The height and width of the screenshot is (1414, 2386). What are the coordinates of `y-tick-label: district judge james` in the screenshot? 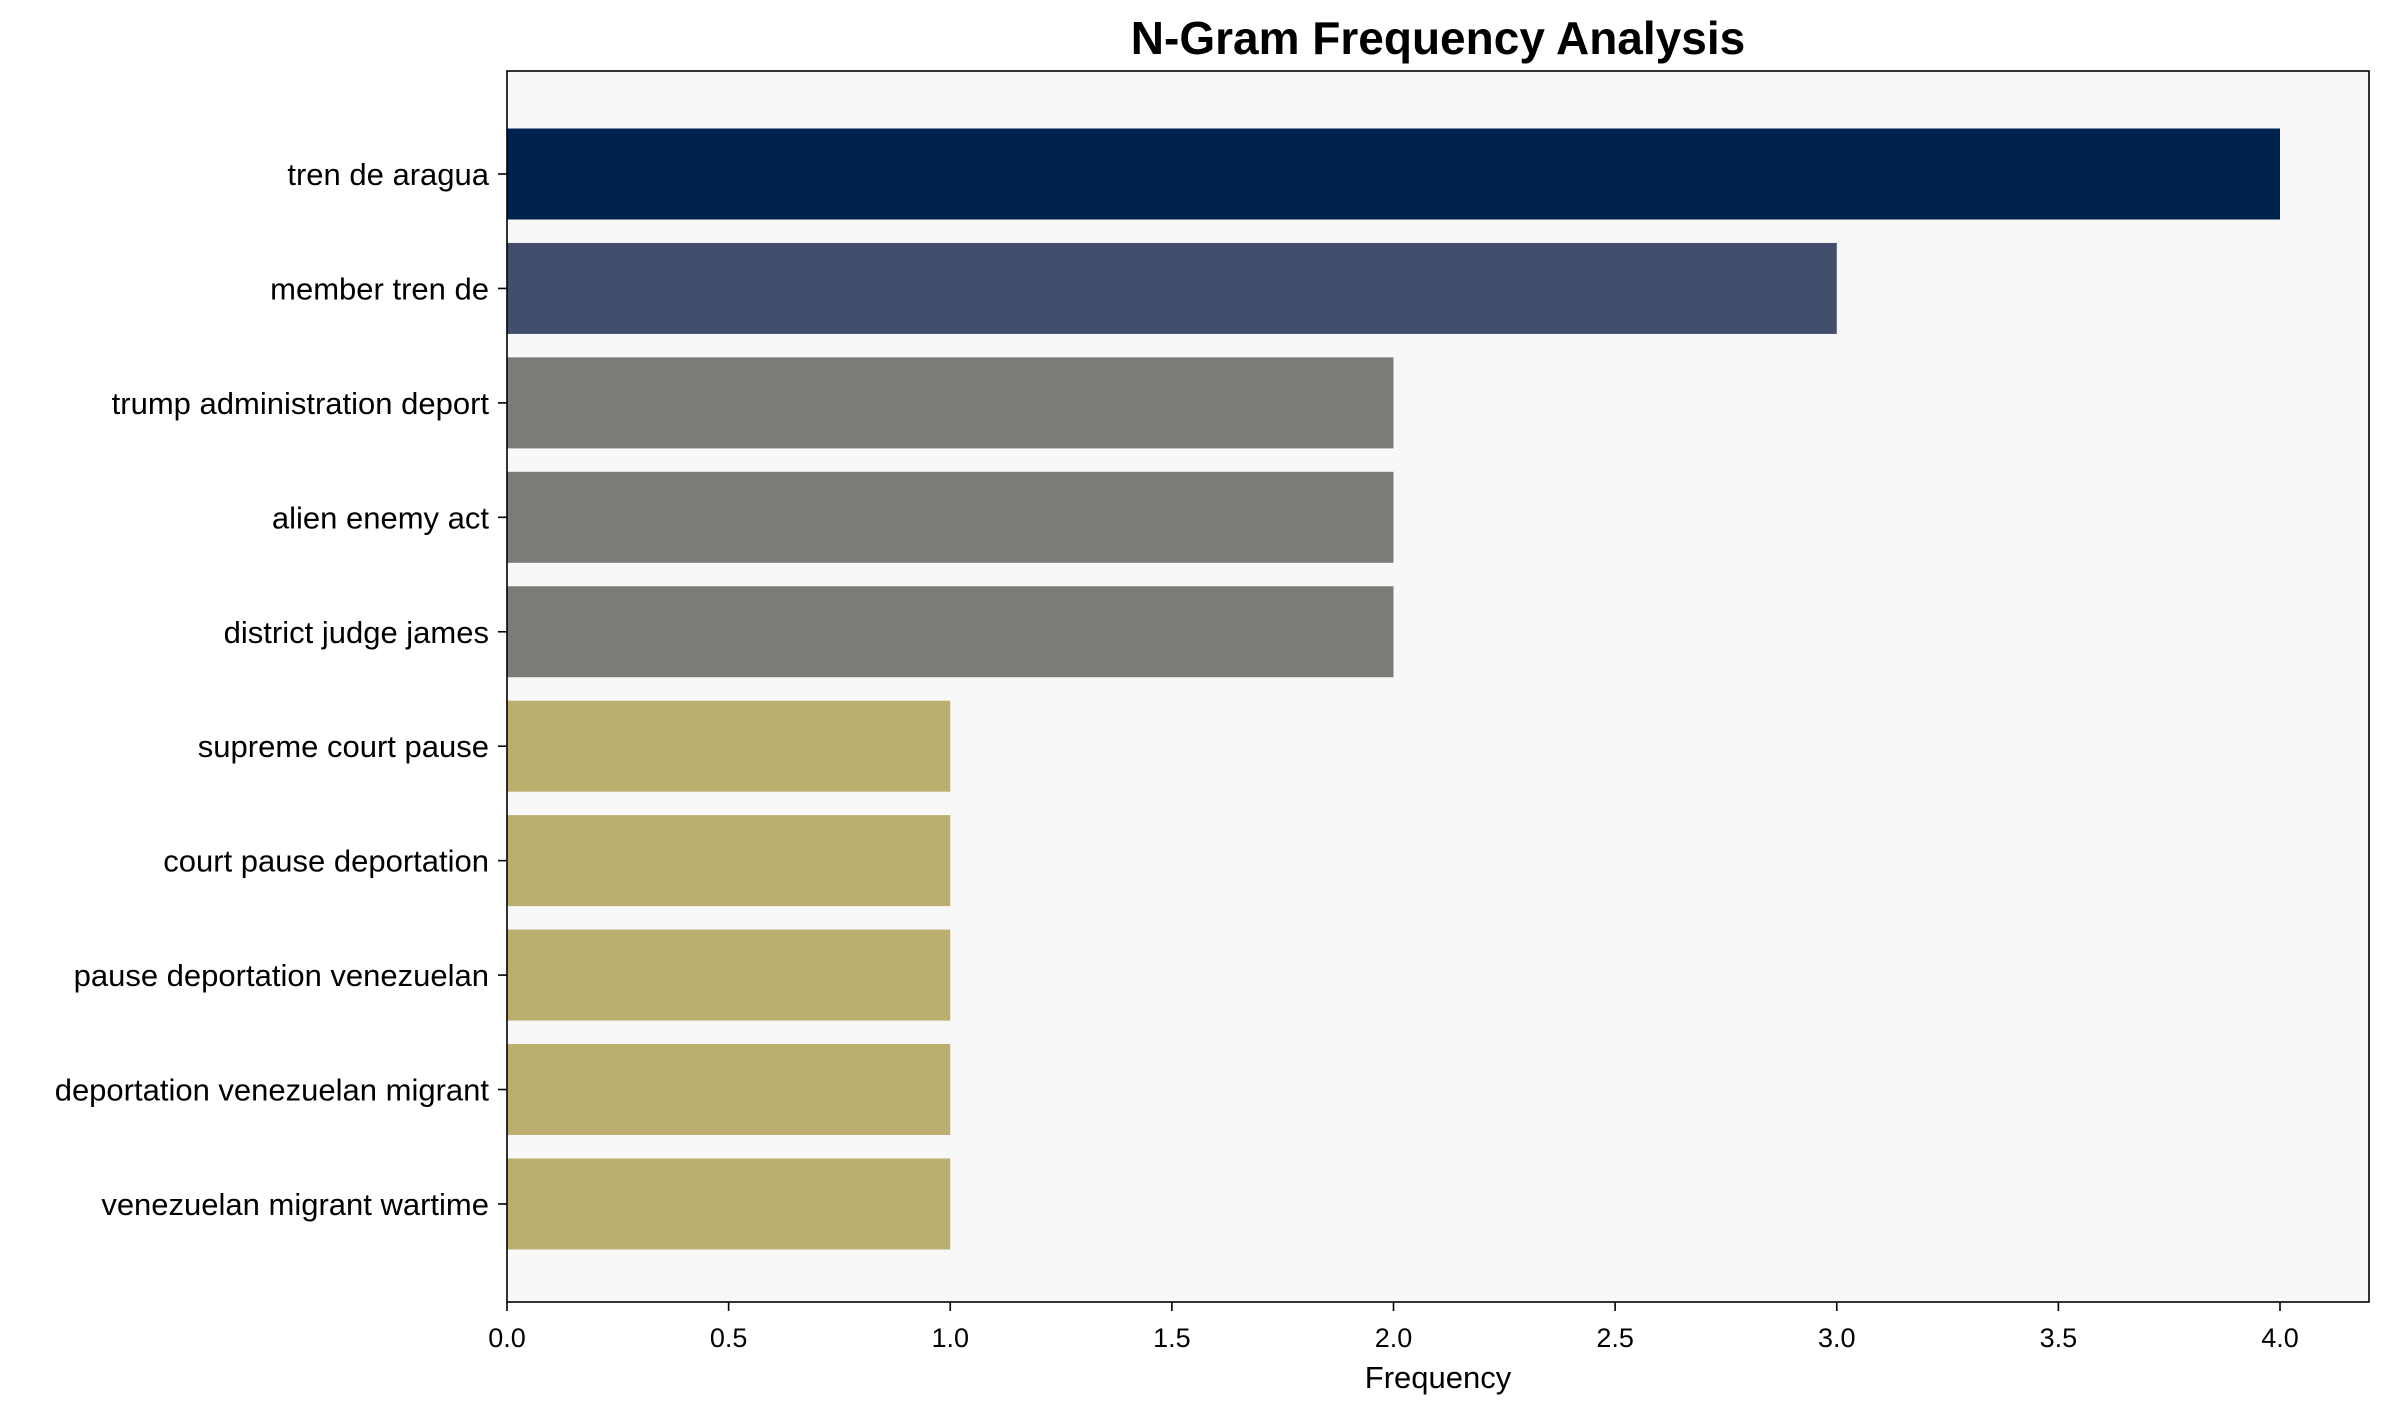 It's located at (356, 632).